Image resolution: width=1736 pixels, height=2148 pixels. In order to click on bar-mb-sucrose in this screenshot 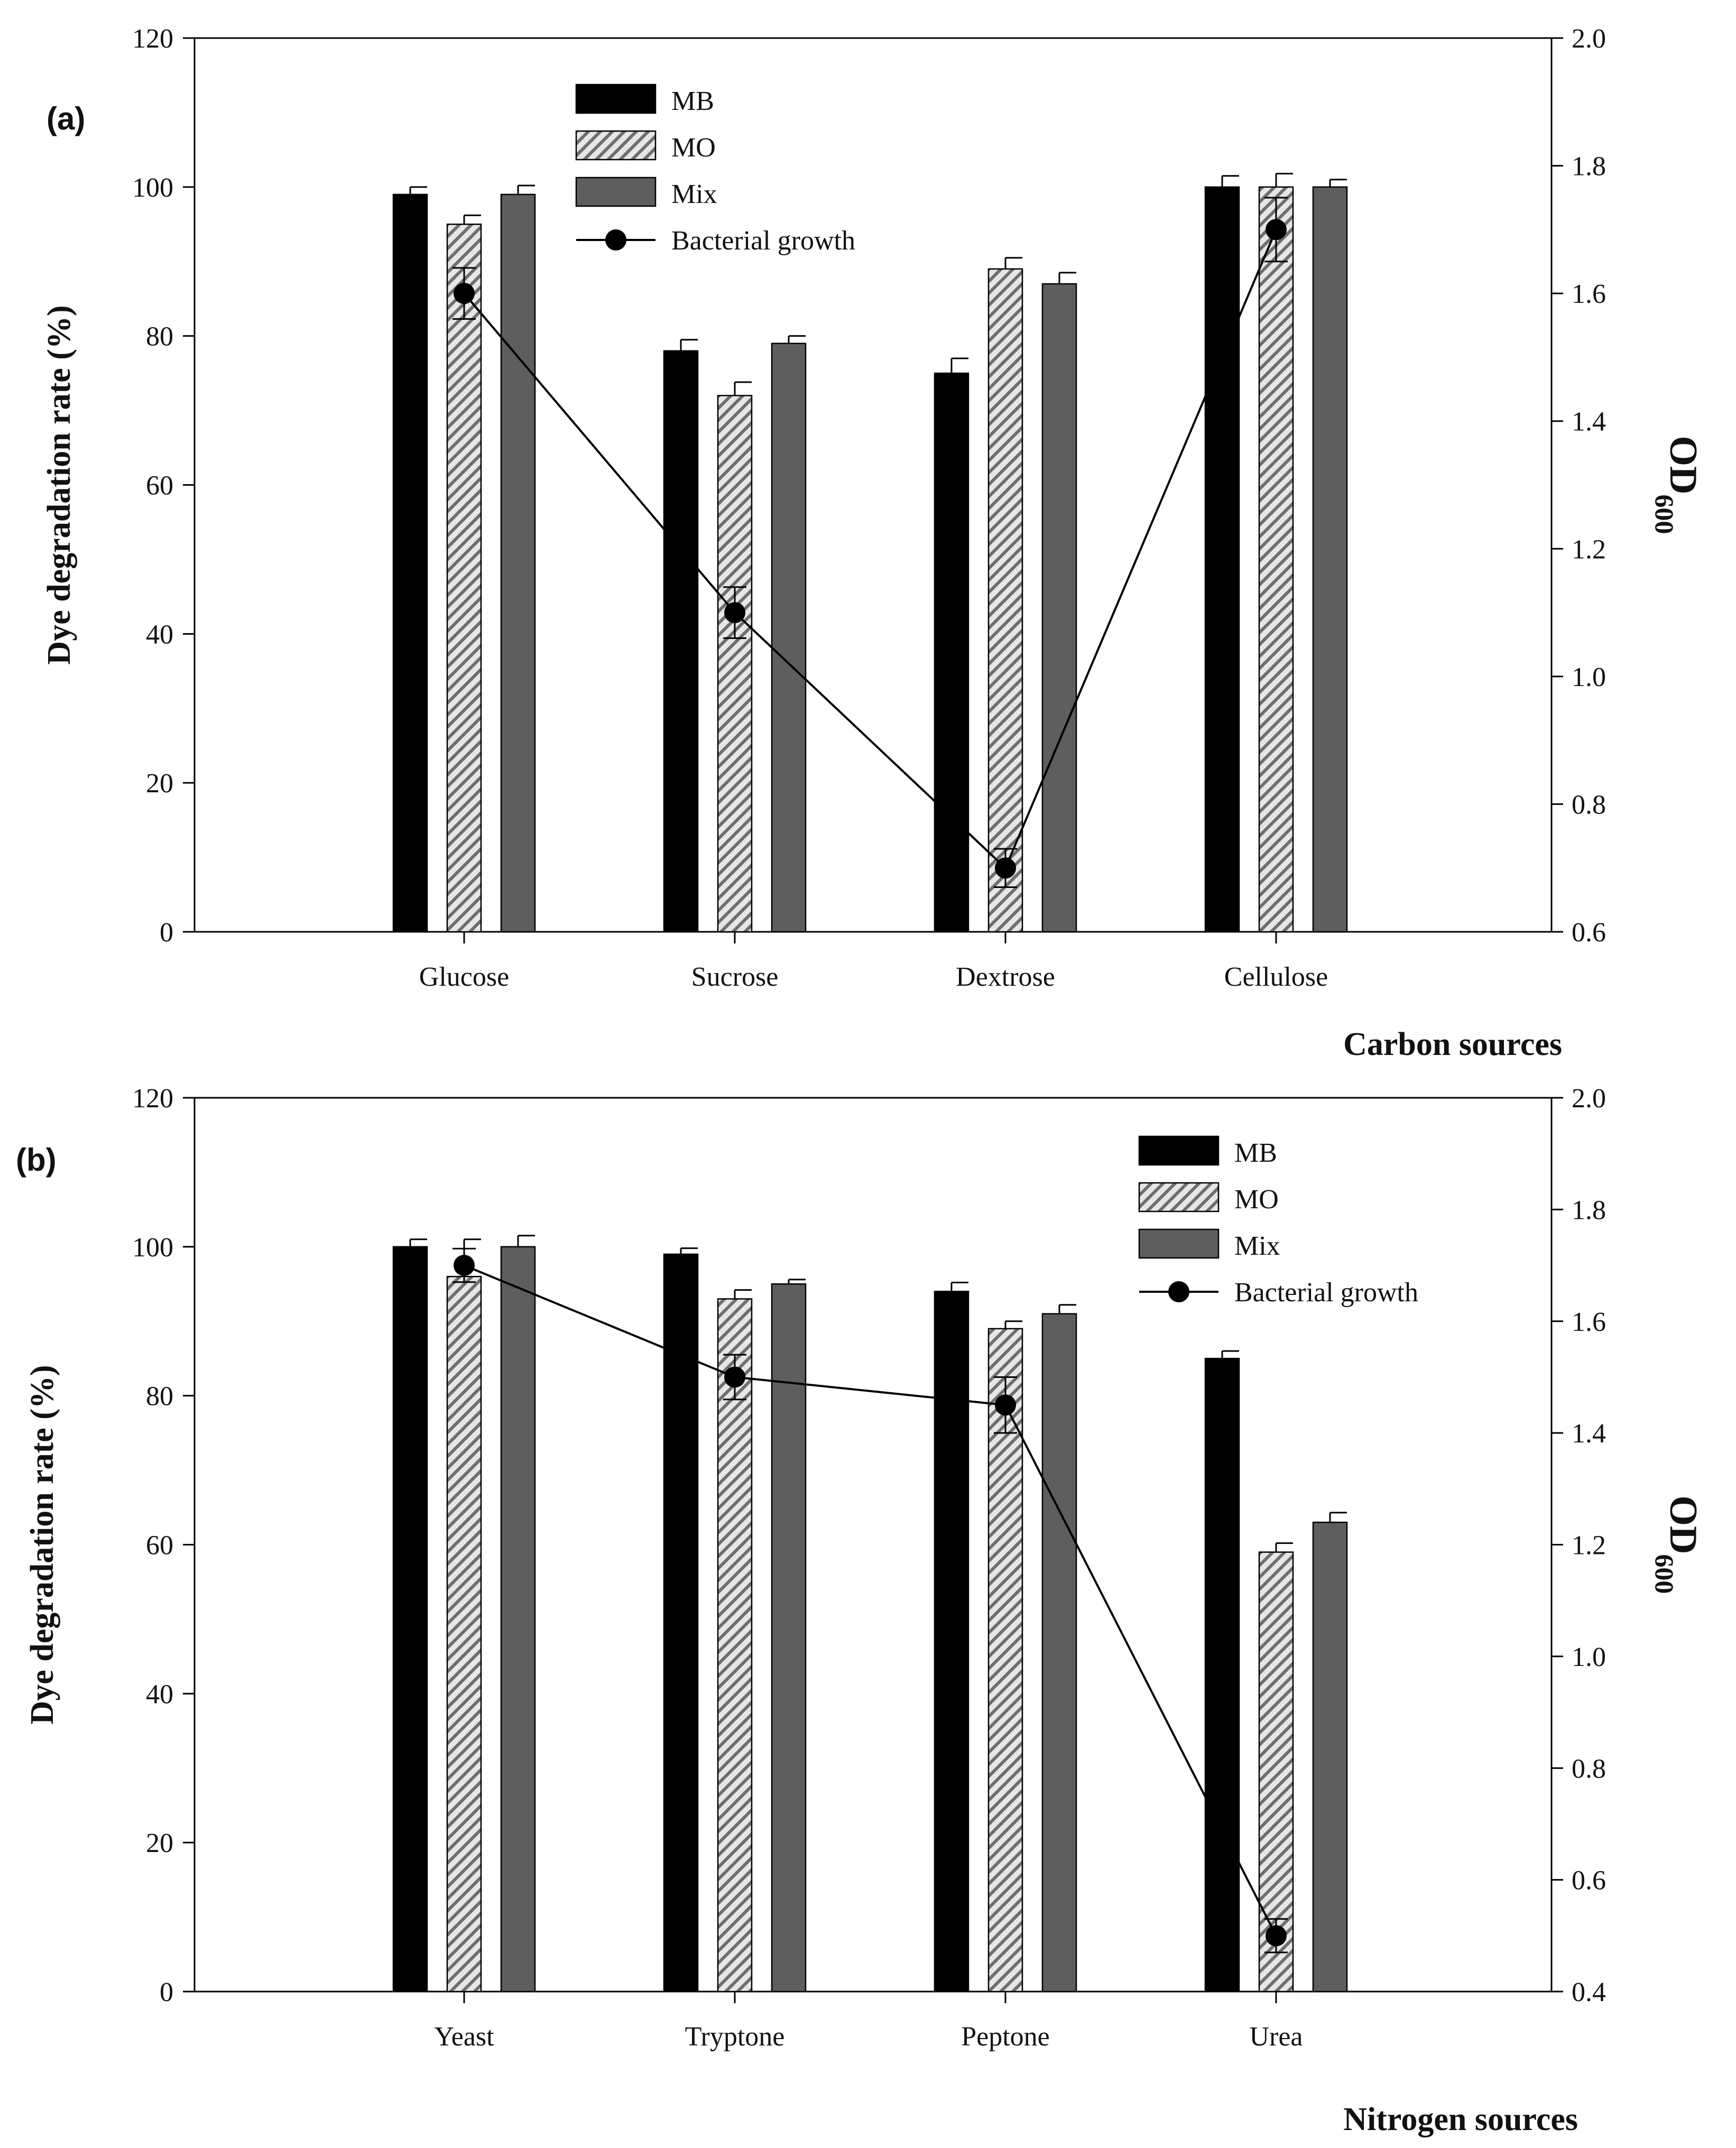, I will do `click(681, 641)`.